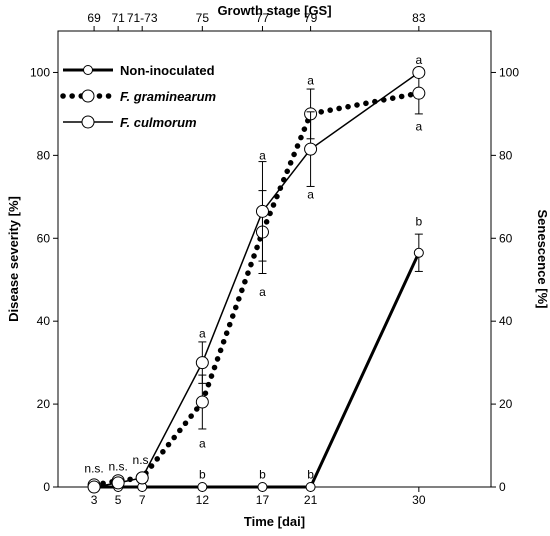  What do you see at coordinates (506, 404) in the screenshot?
I see `y2-tick-label: 20` at bounding box center [506, 404].